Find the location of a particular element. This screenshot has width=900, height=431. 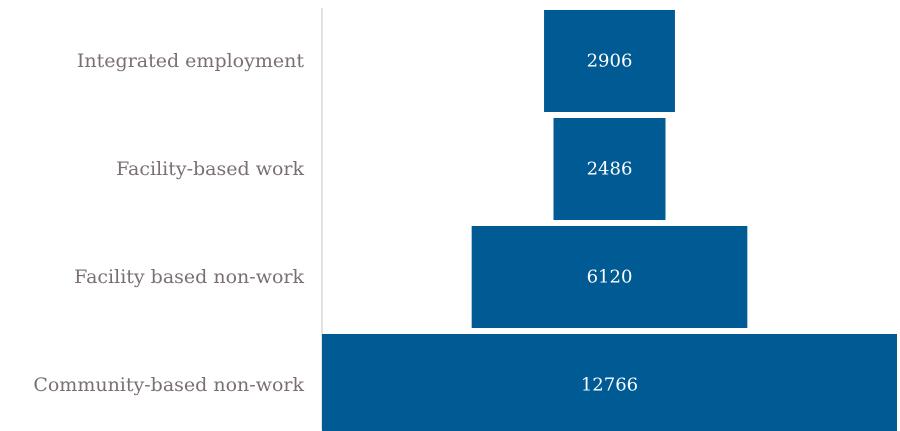

value-label: 2486 is located at coordinates (610, 169).